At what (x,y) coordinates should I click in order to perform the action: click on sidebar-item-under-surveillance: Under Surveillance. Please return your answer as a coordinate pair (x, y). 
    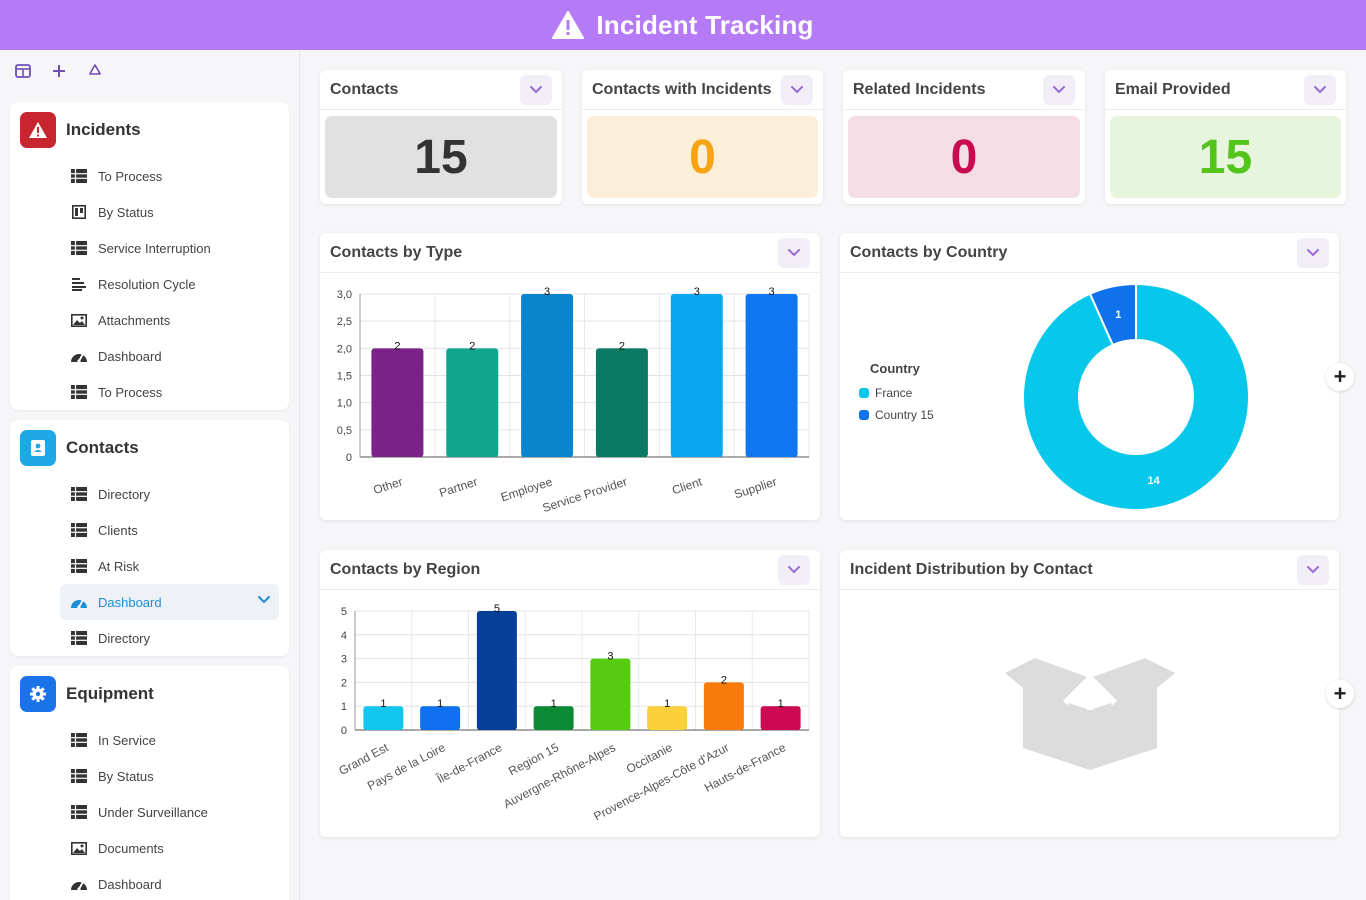
    Looking at the image, I should click on (144, 812).